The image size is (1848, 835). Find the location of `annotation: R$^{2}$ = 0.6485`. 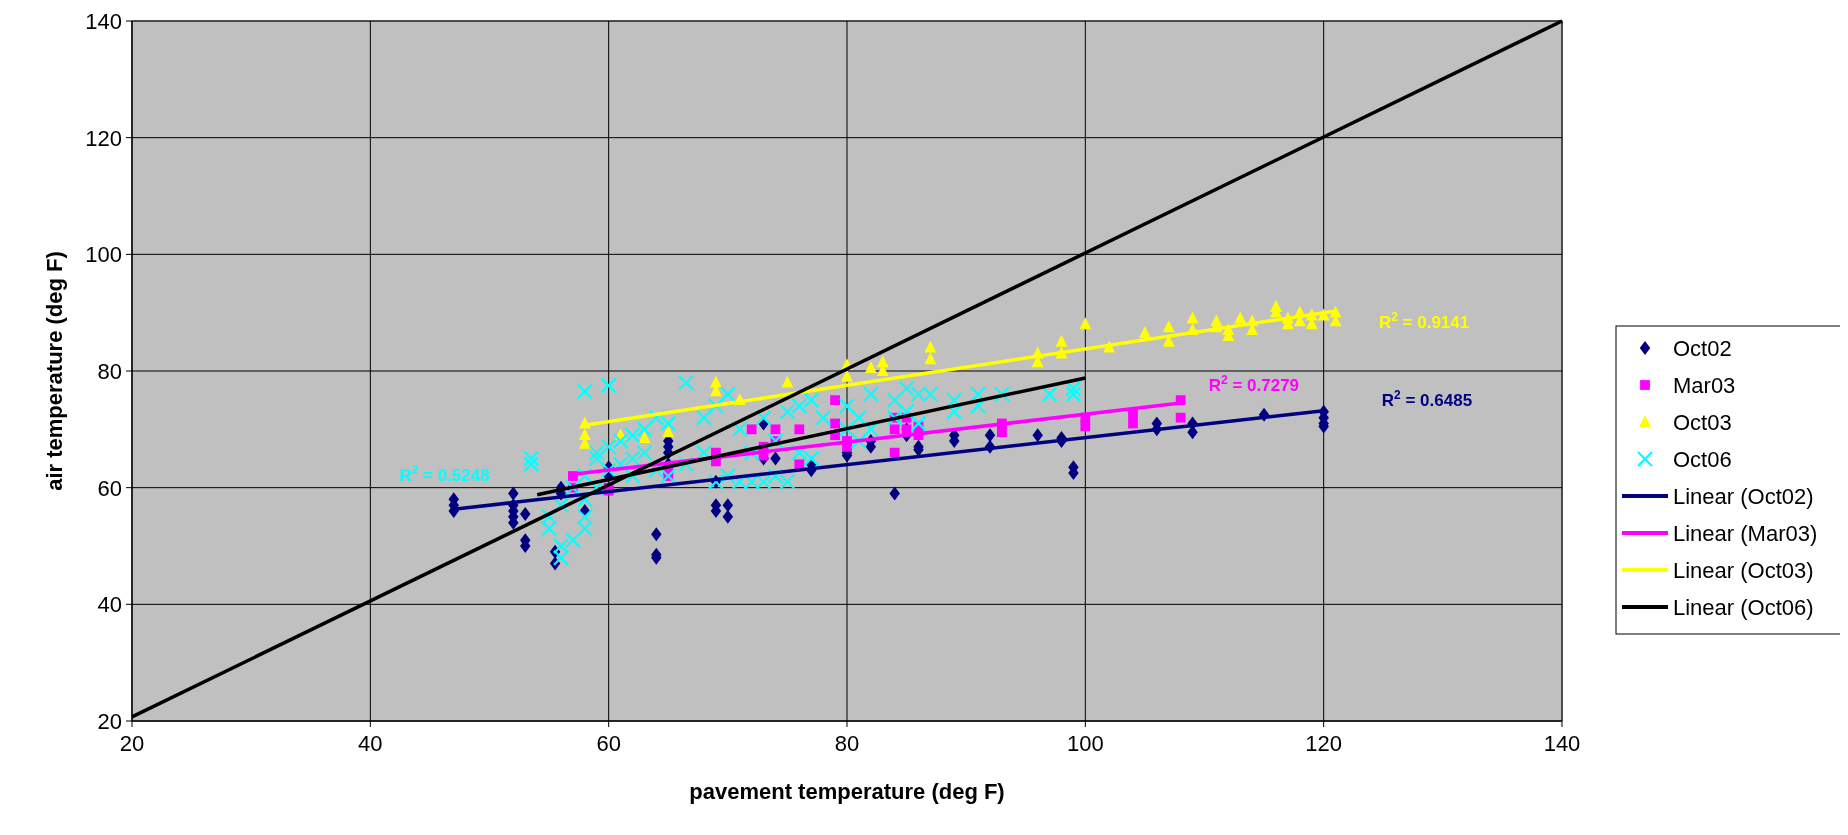

annotation: R$^{2}$ = 0.6485 is located at coordinates (1427, 399).